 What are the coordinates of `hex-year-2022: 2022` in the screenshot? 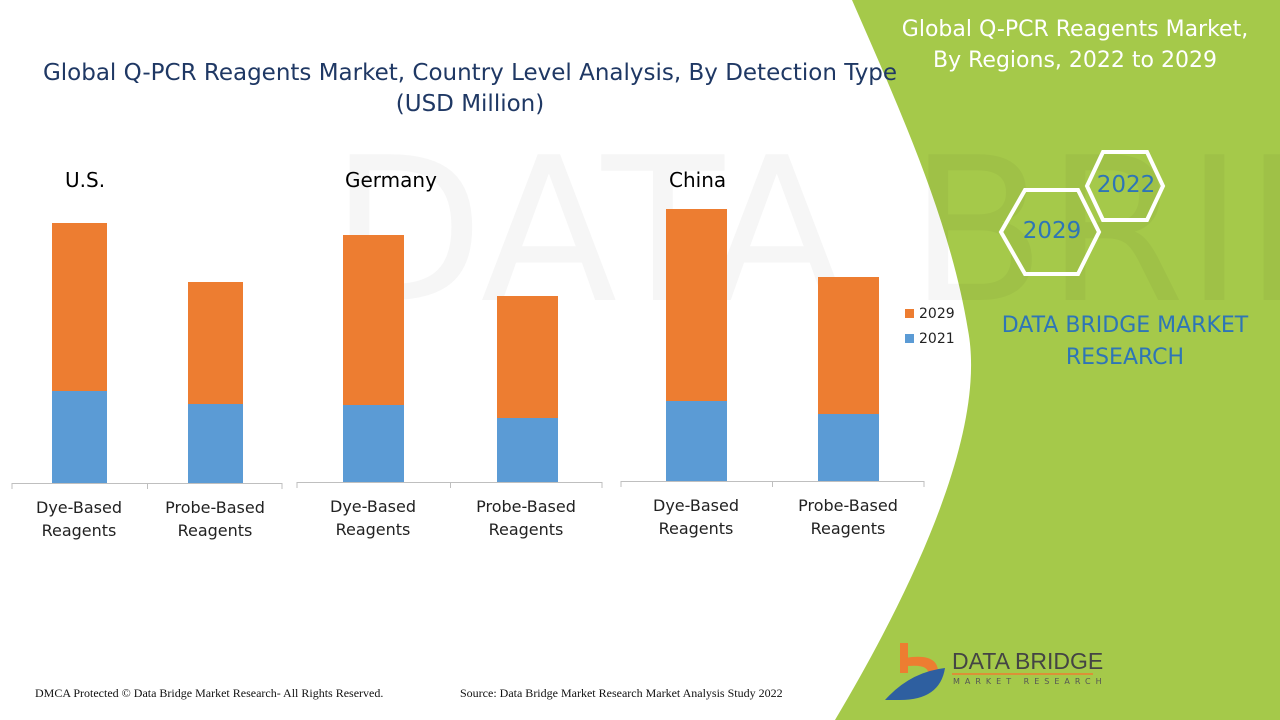 It's located at (1126, 185).